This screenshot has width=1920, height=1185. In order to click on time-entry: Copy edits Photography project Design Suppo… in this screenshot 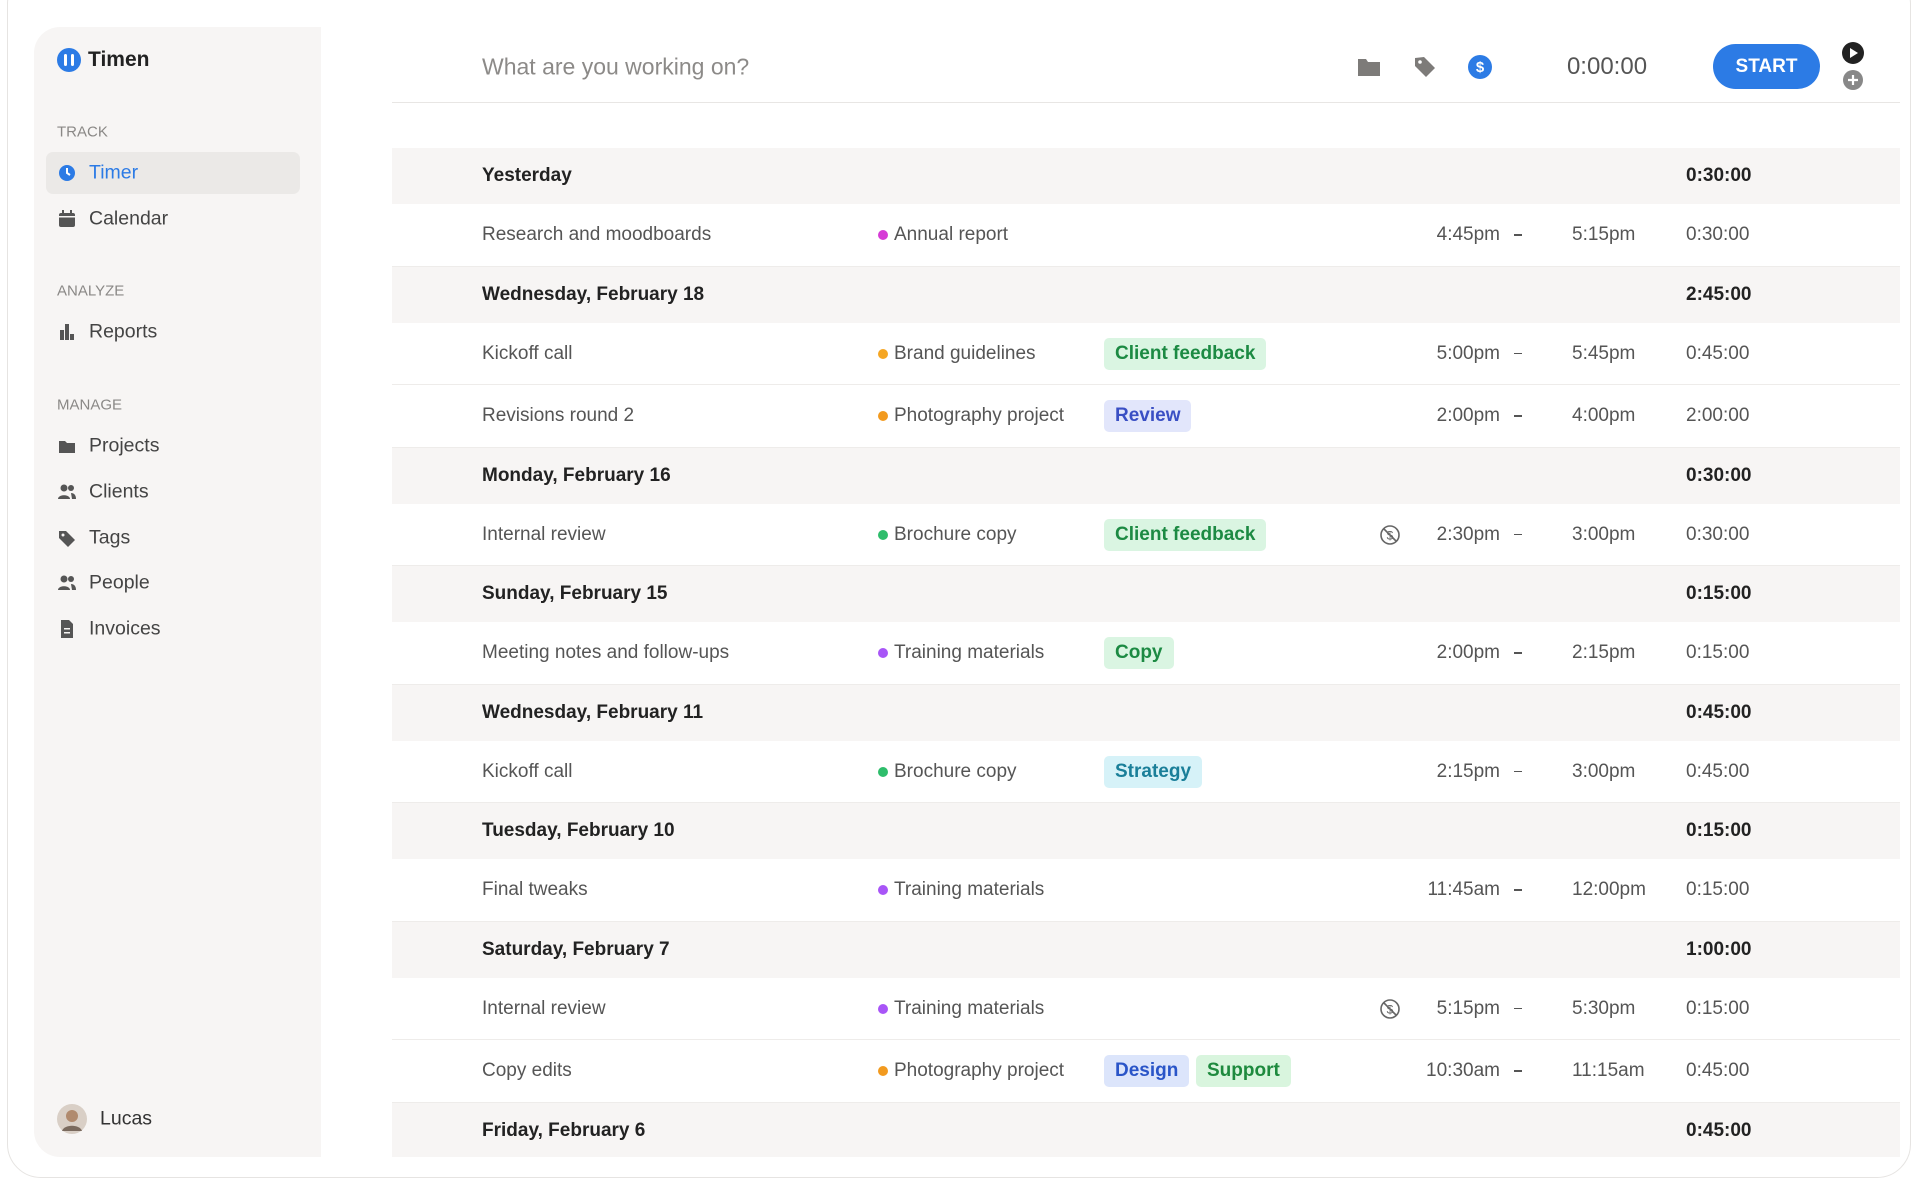, I will do `click(1146, 1071)`.